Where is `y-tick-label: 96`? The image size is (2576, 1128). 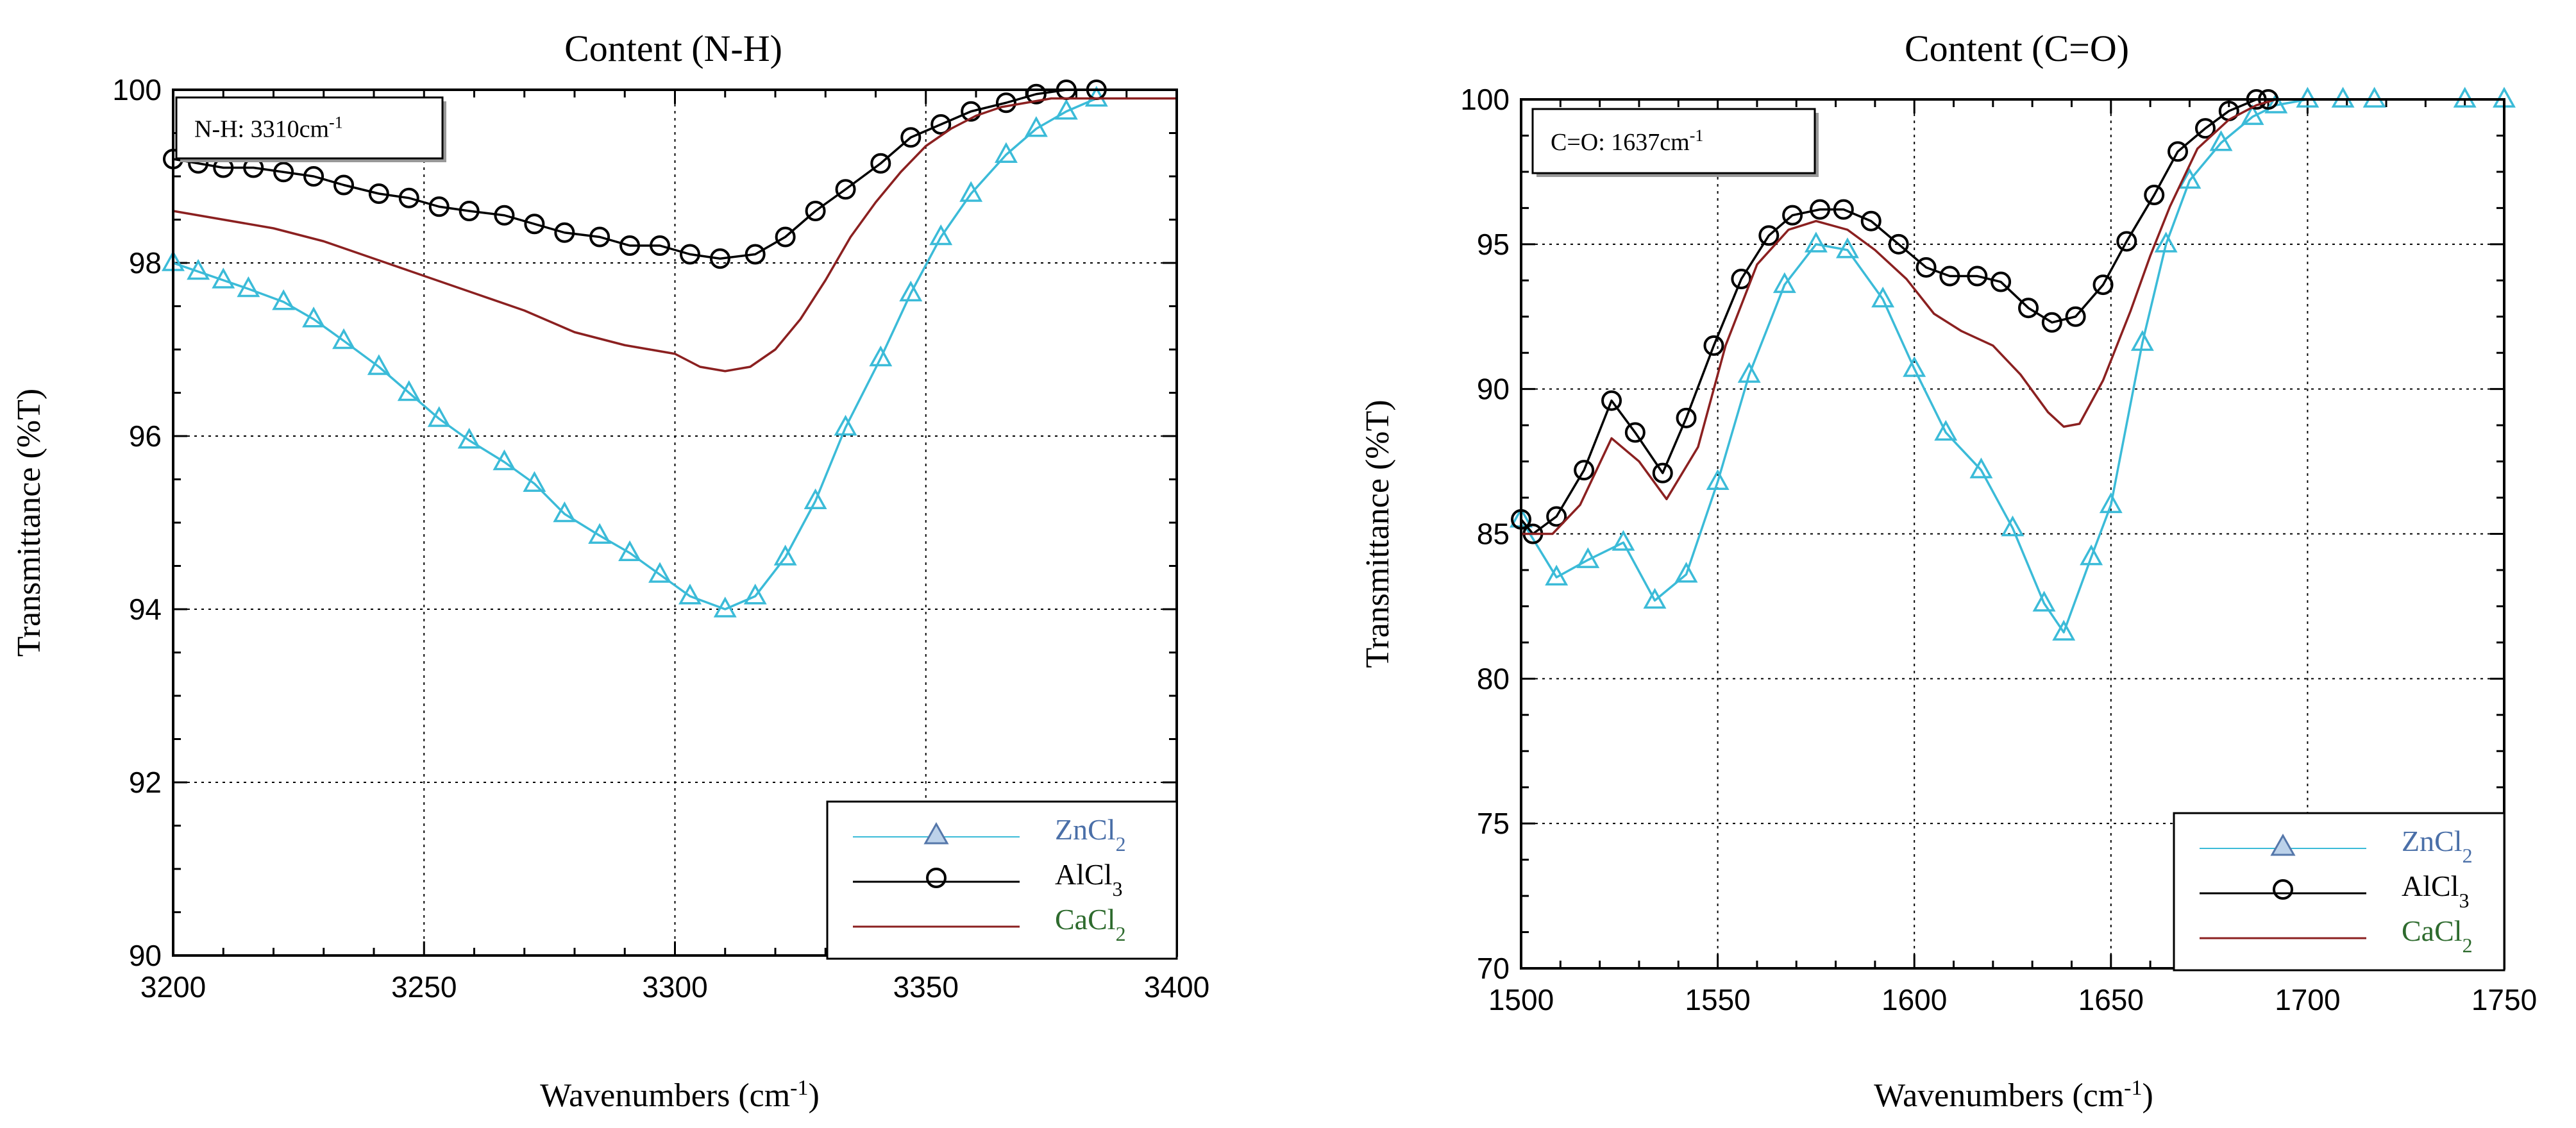
y-tick-label: 96 is located at coordinates (145, 436).